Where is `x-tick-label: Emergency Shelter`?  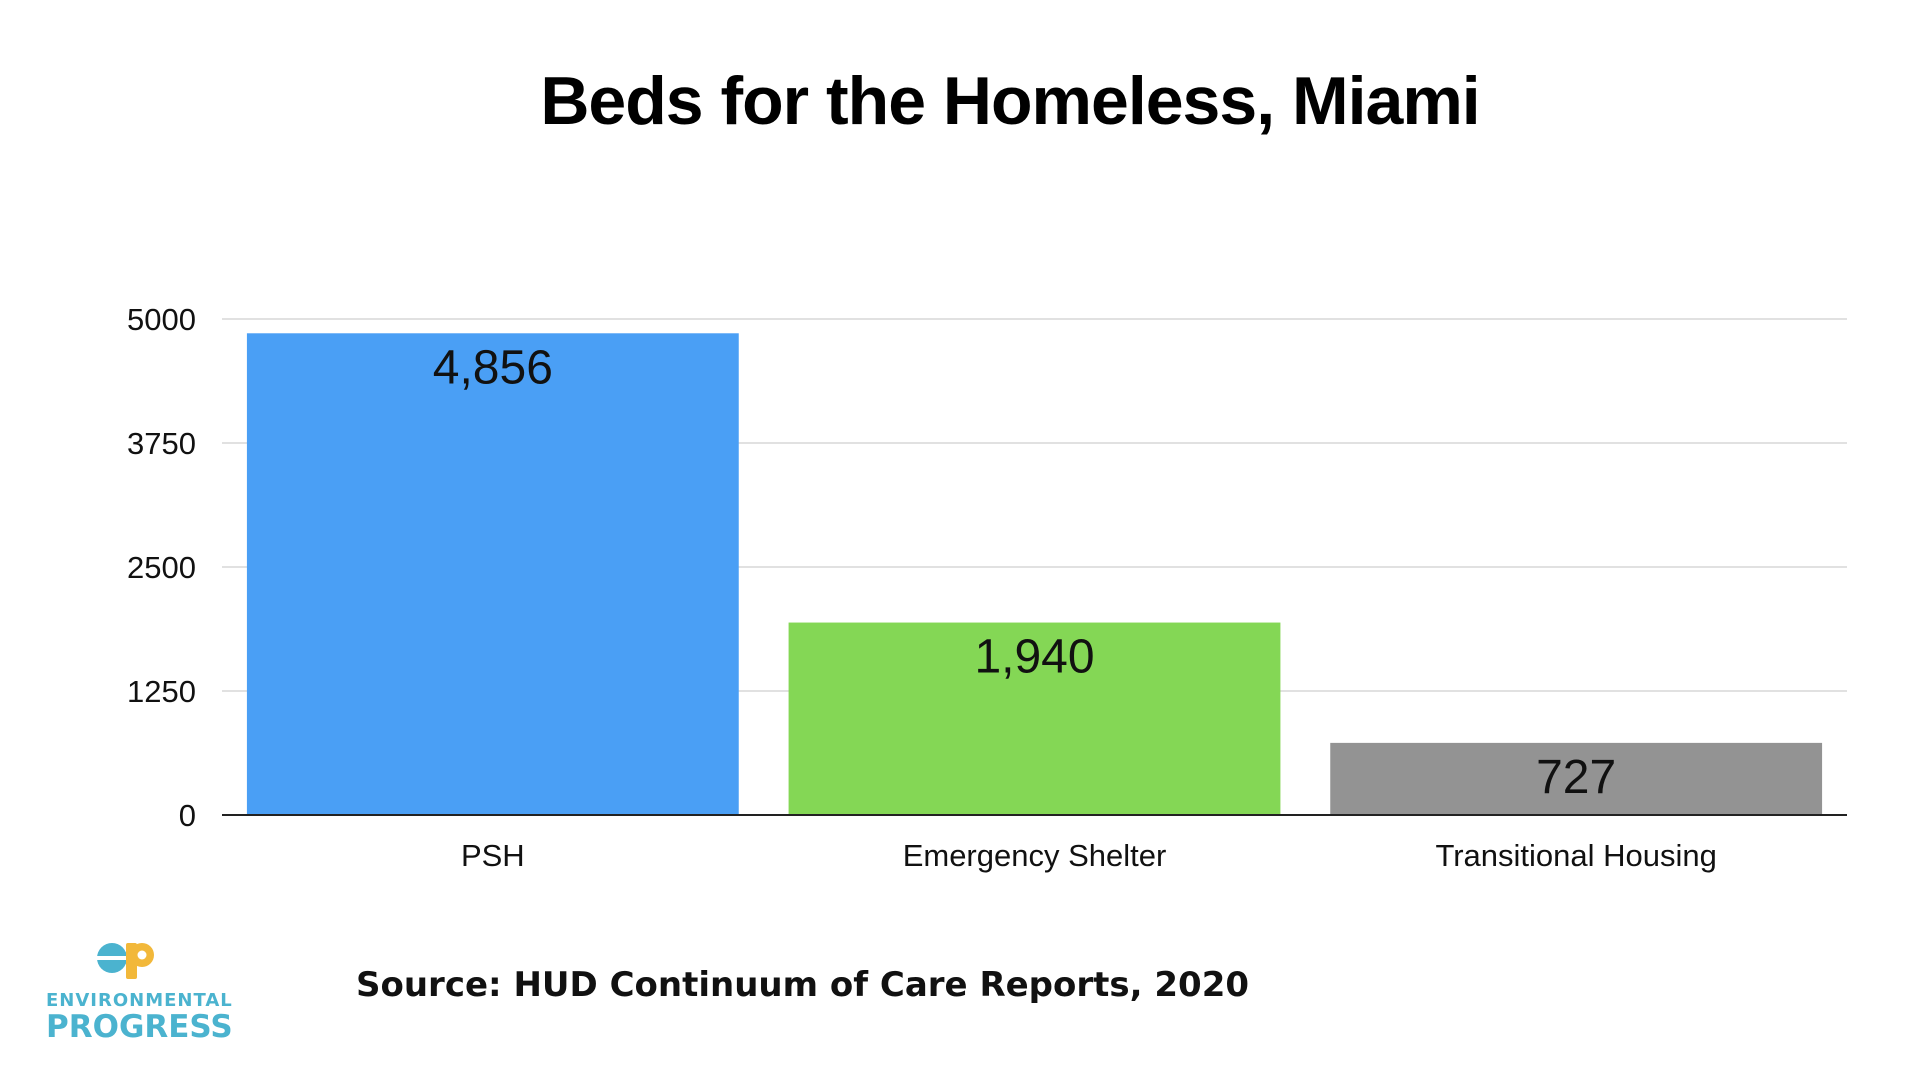
x-tick-label: Emergency Shelter is located at coordinates (1035, 855).